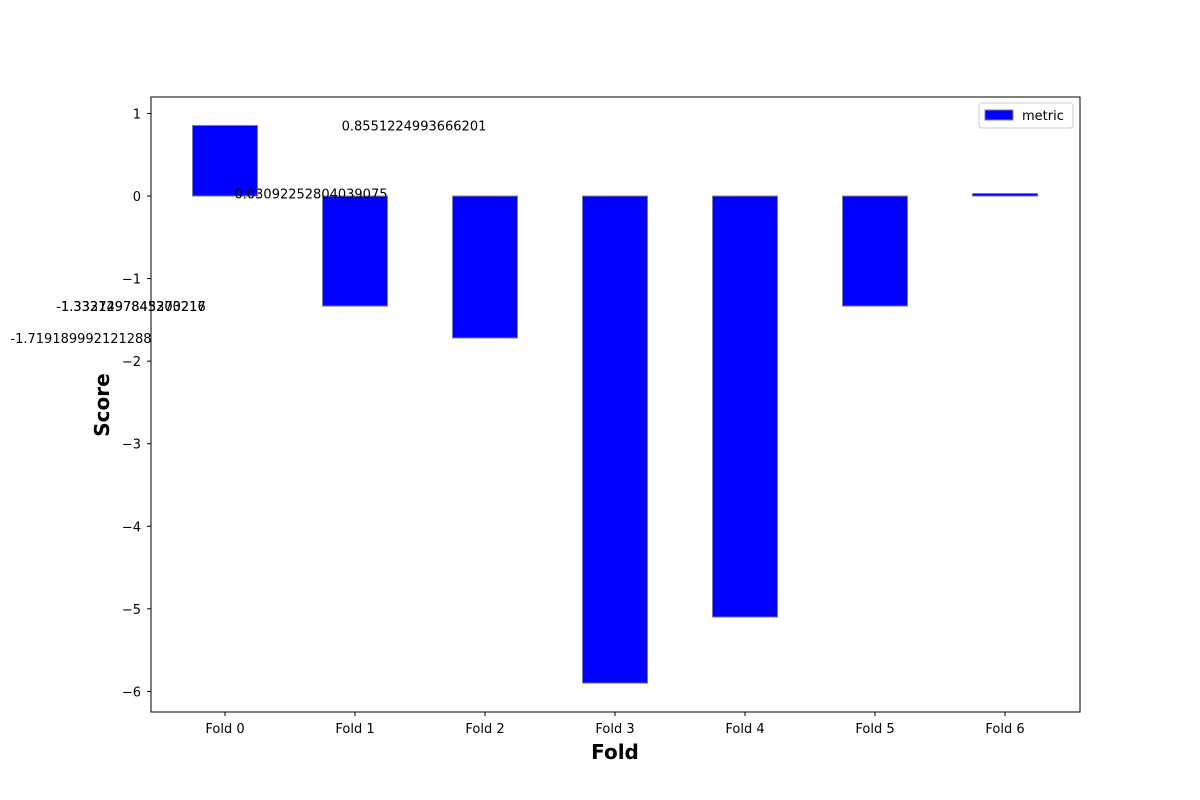 Image resolution: width=1200 pixels, height=800 pixels. I want to click on x-axis-label: Fold, so click(615, 752).